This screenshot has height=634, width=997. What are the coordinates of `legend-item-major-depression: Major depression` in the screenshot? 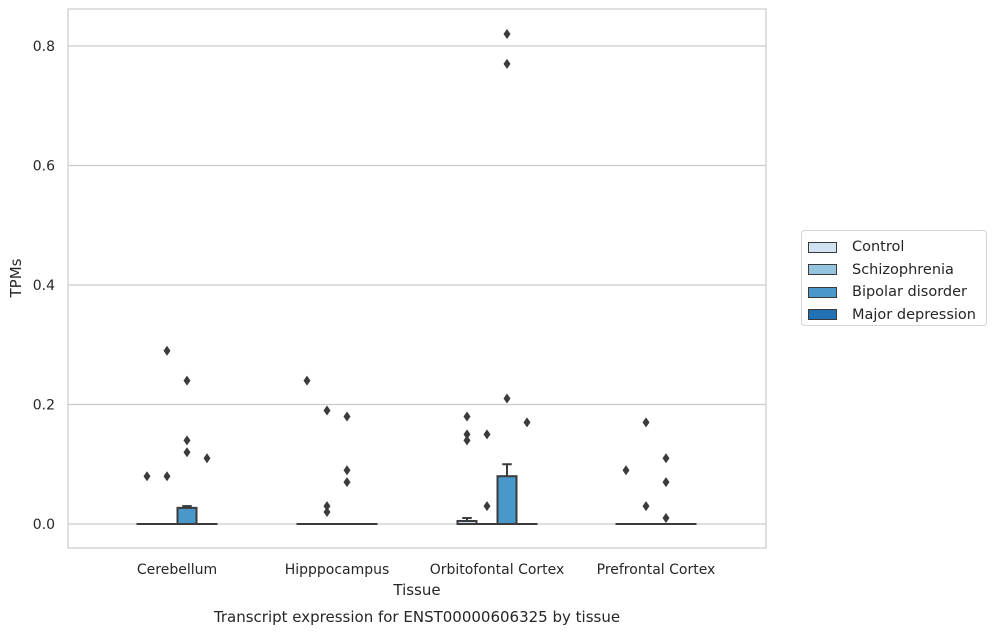 It's located at (894, 315).